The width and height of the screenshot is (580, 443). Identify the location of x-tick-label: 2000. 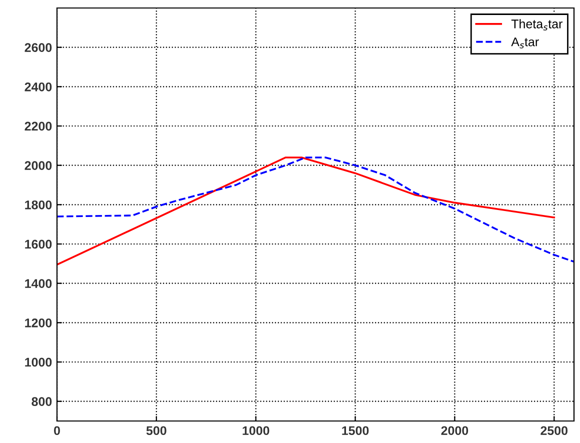
(454, 431).